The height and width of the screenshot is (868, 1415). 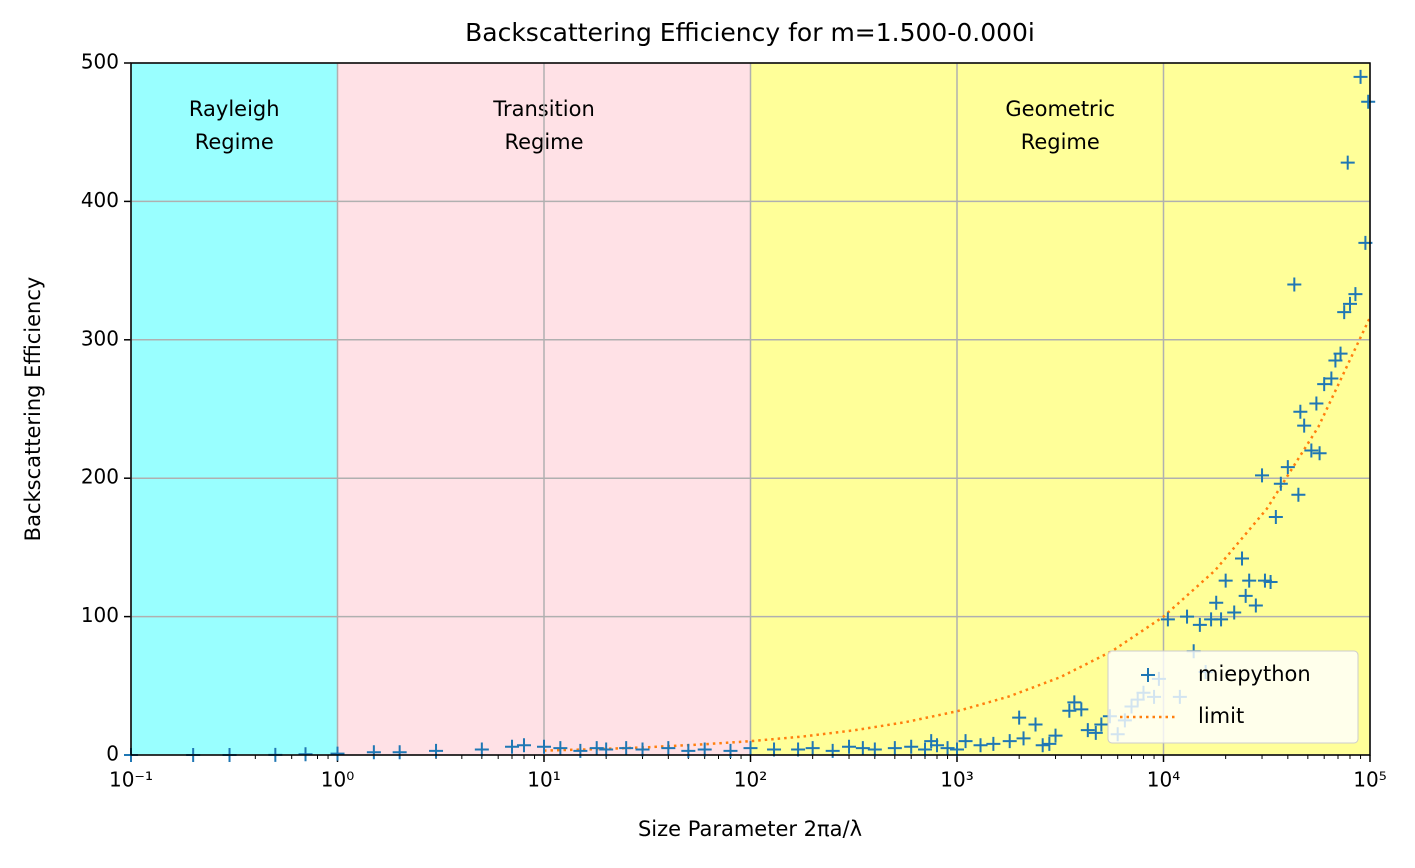 I want to click on y-tick-label: 100, so click(x=100, y=615).